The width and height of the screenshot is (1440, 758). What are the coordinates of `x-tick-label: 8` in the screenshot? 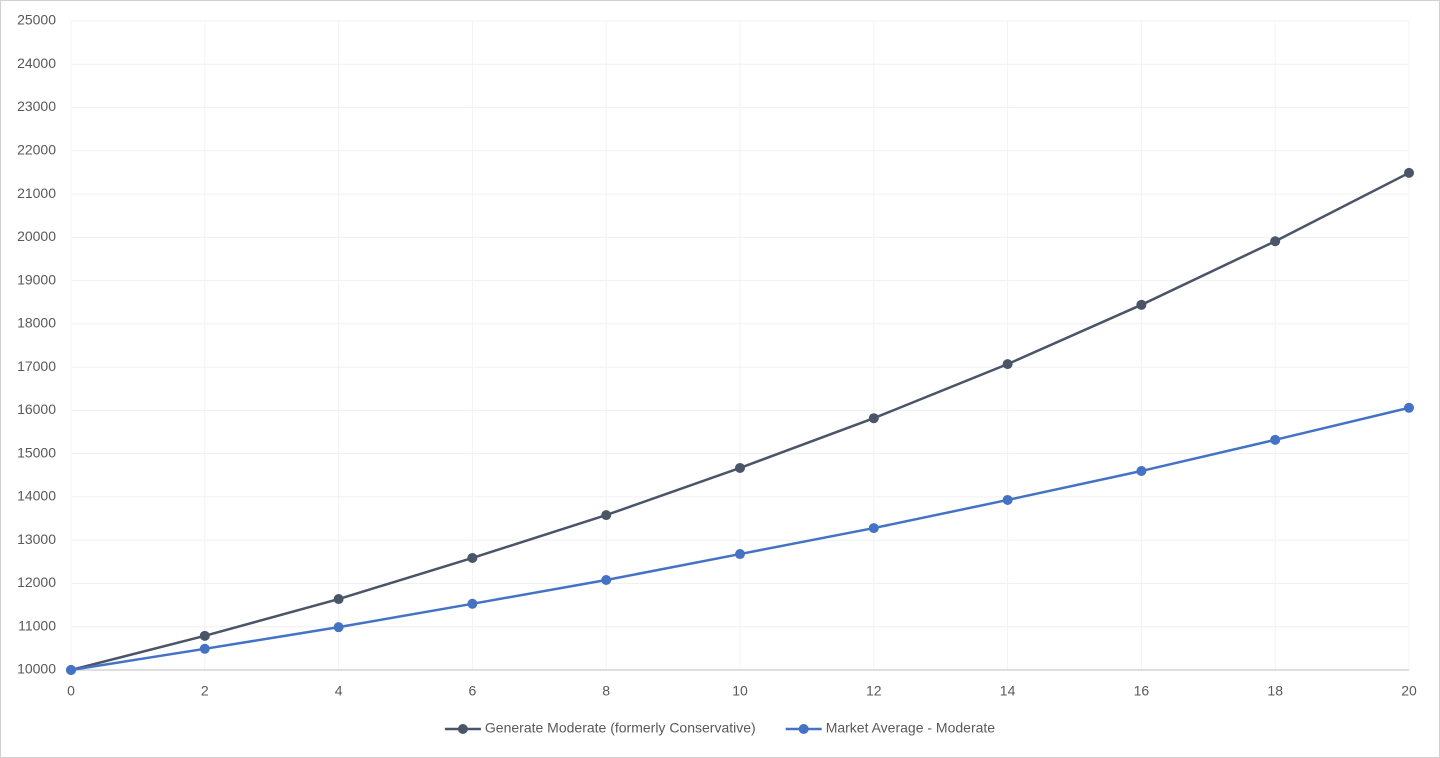 It's located at (606, 691).